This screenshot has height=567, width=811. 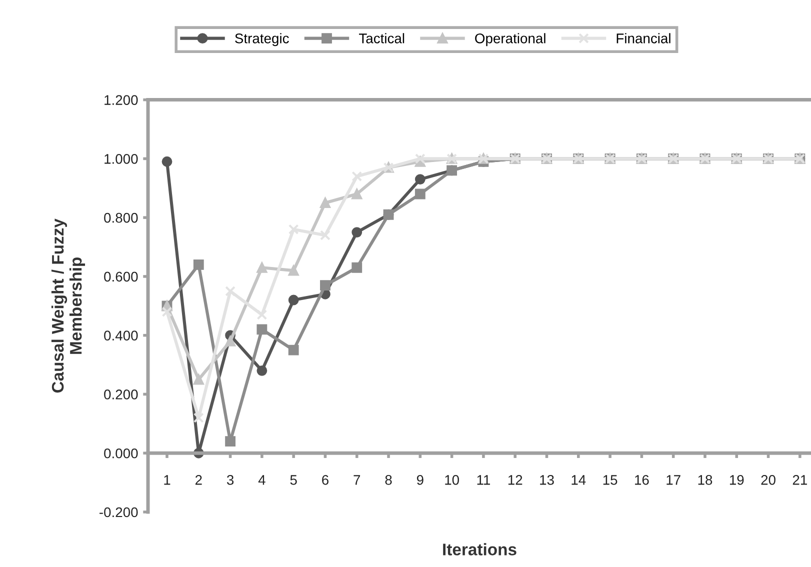 I want to click on x-tick-label: 20, so click(x=768, y=480).